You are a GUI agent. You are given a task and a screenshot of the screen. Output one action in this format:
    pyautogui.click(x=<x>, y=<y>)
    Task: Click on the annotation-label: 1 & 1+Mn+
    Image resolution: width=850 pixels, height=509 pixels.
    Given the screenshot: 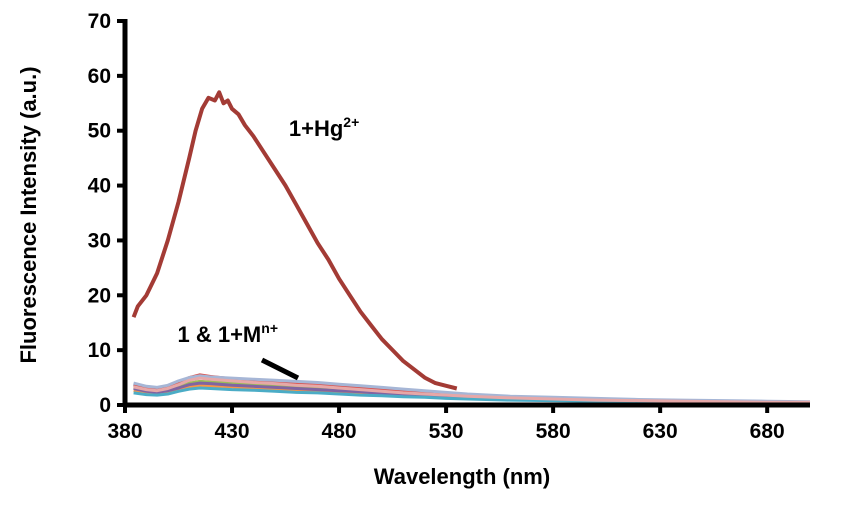 What is the action you would take?
    pyautogui.click(x=228, y=333)
    